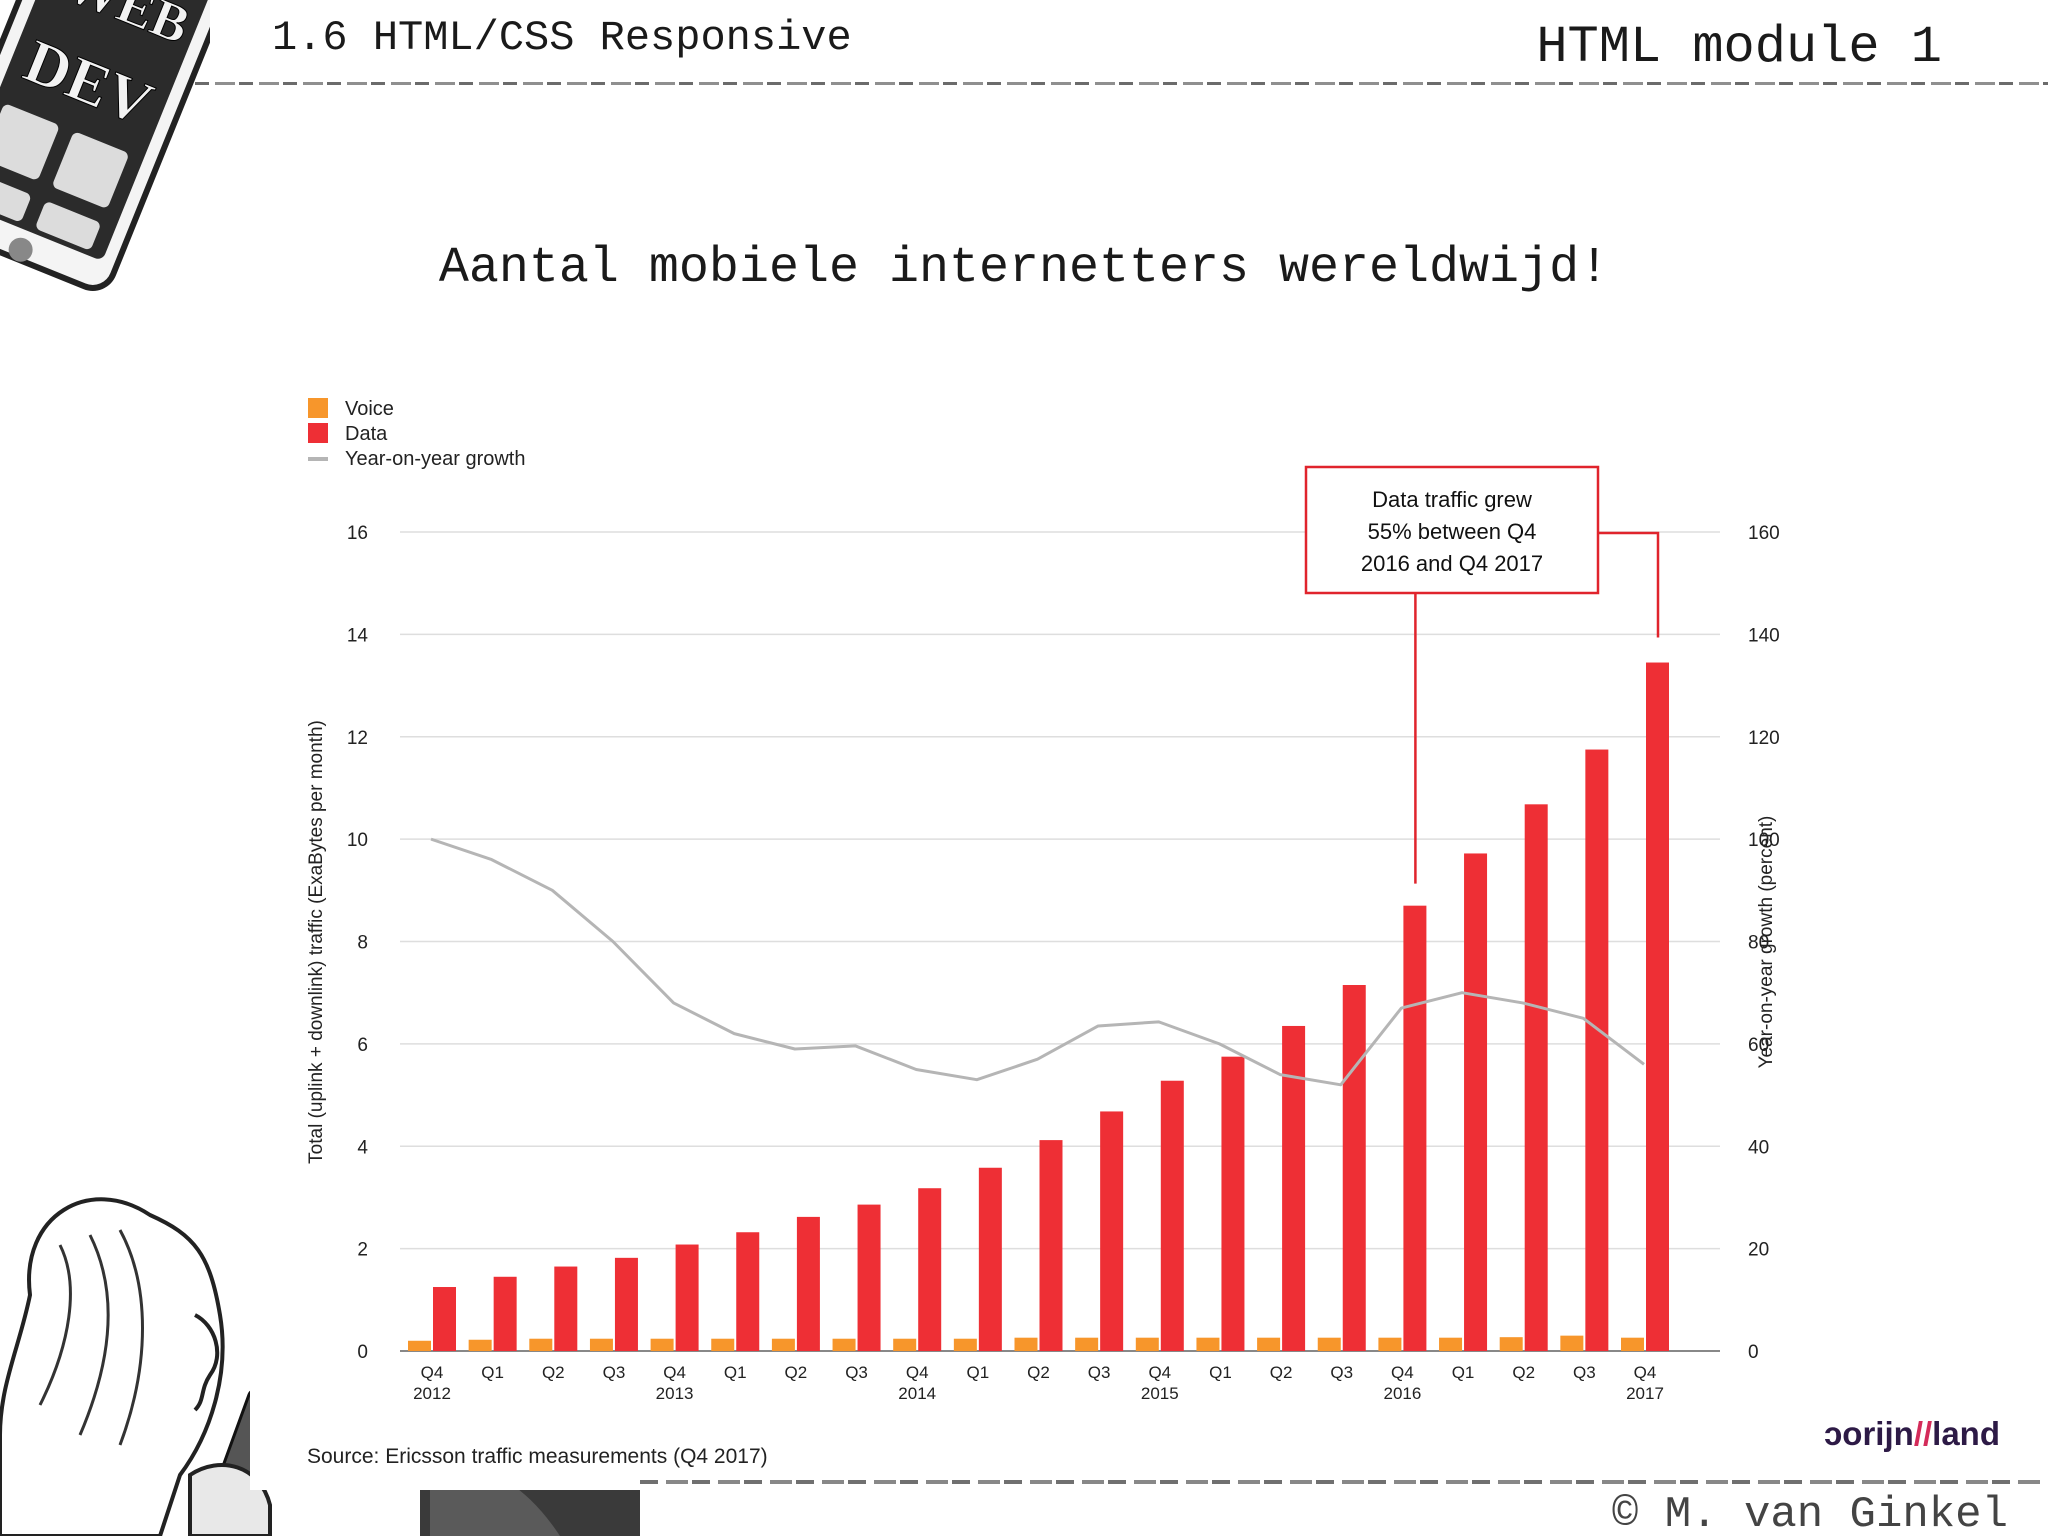 The height and width of the screenshot is (1540, 2048). What do you see at coordinates (1758, 1147) in the screenshot?
I see `y2-tick-label: 40` at bounding box center [1758, 1147].